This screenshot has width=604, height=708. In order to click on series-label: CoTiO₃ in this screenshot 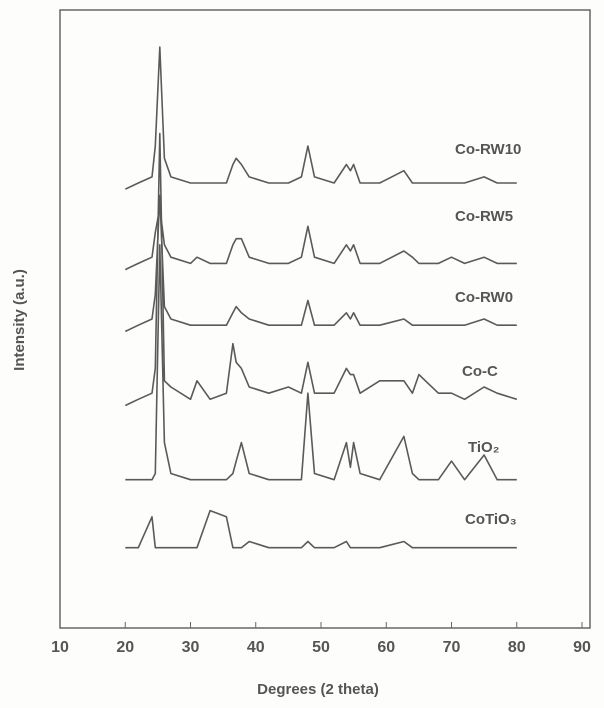, I will do `click(491, 519)`.